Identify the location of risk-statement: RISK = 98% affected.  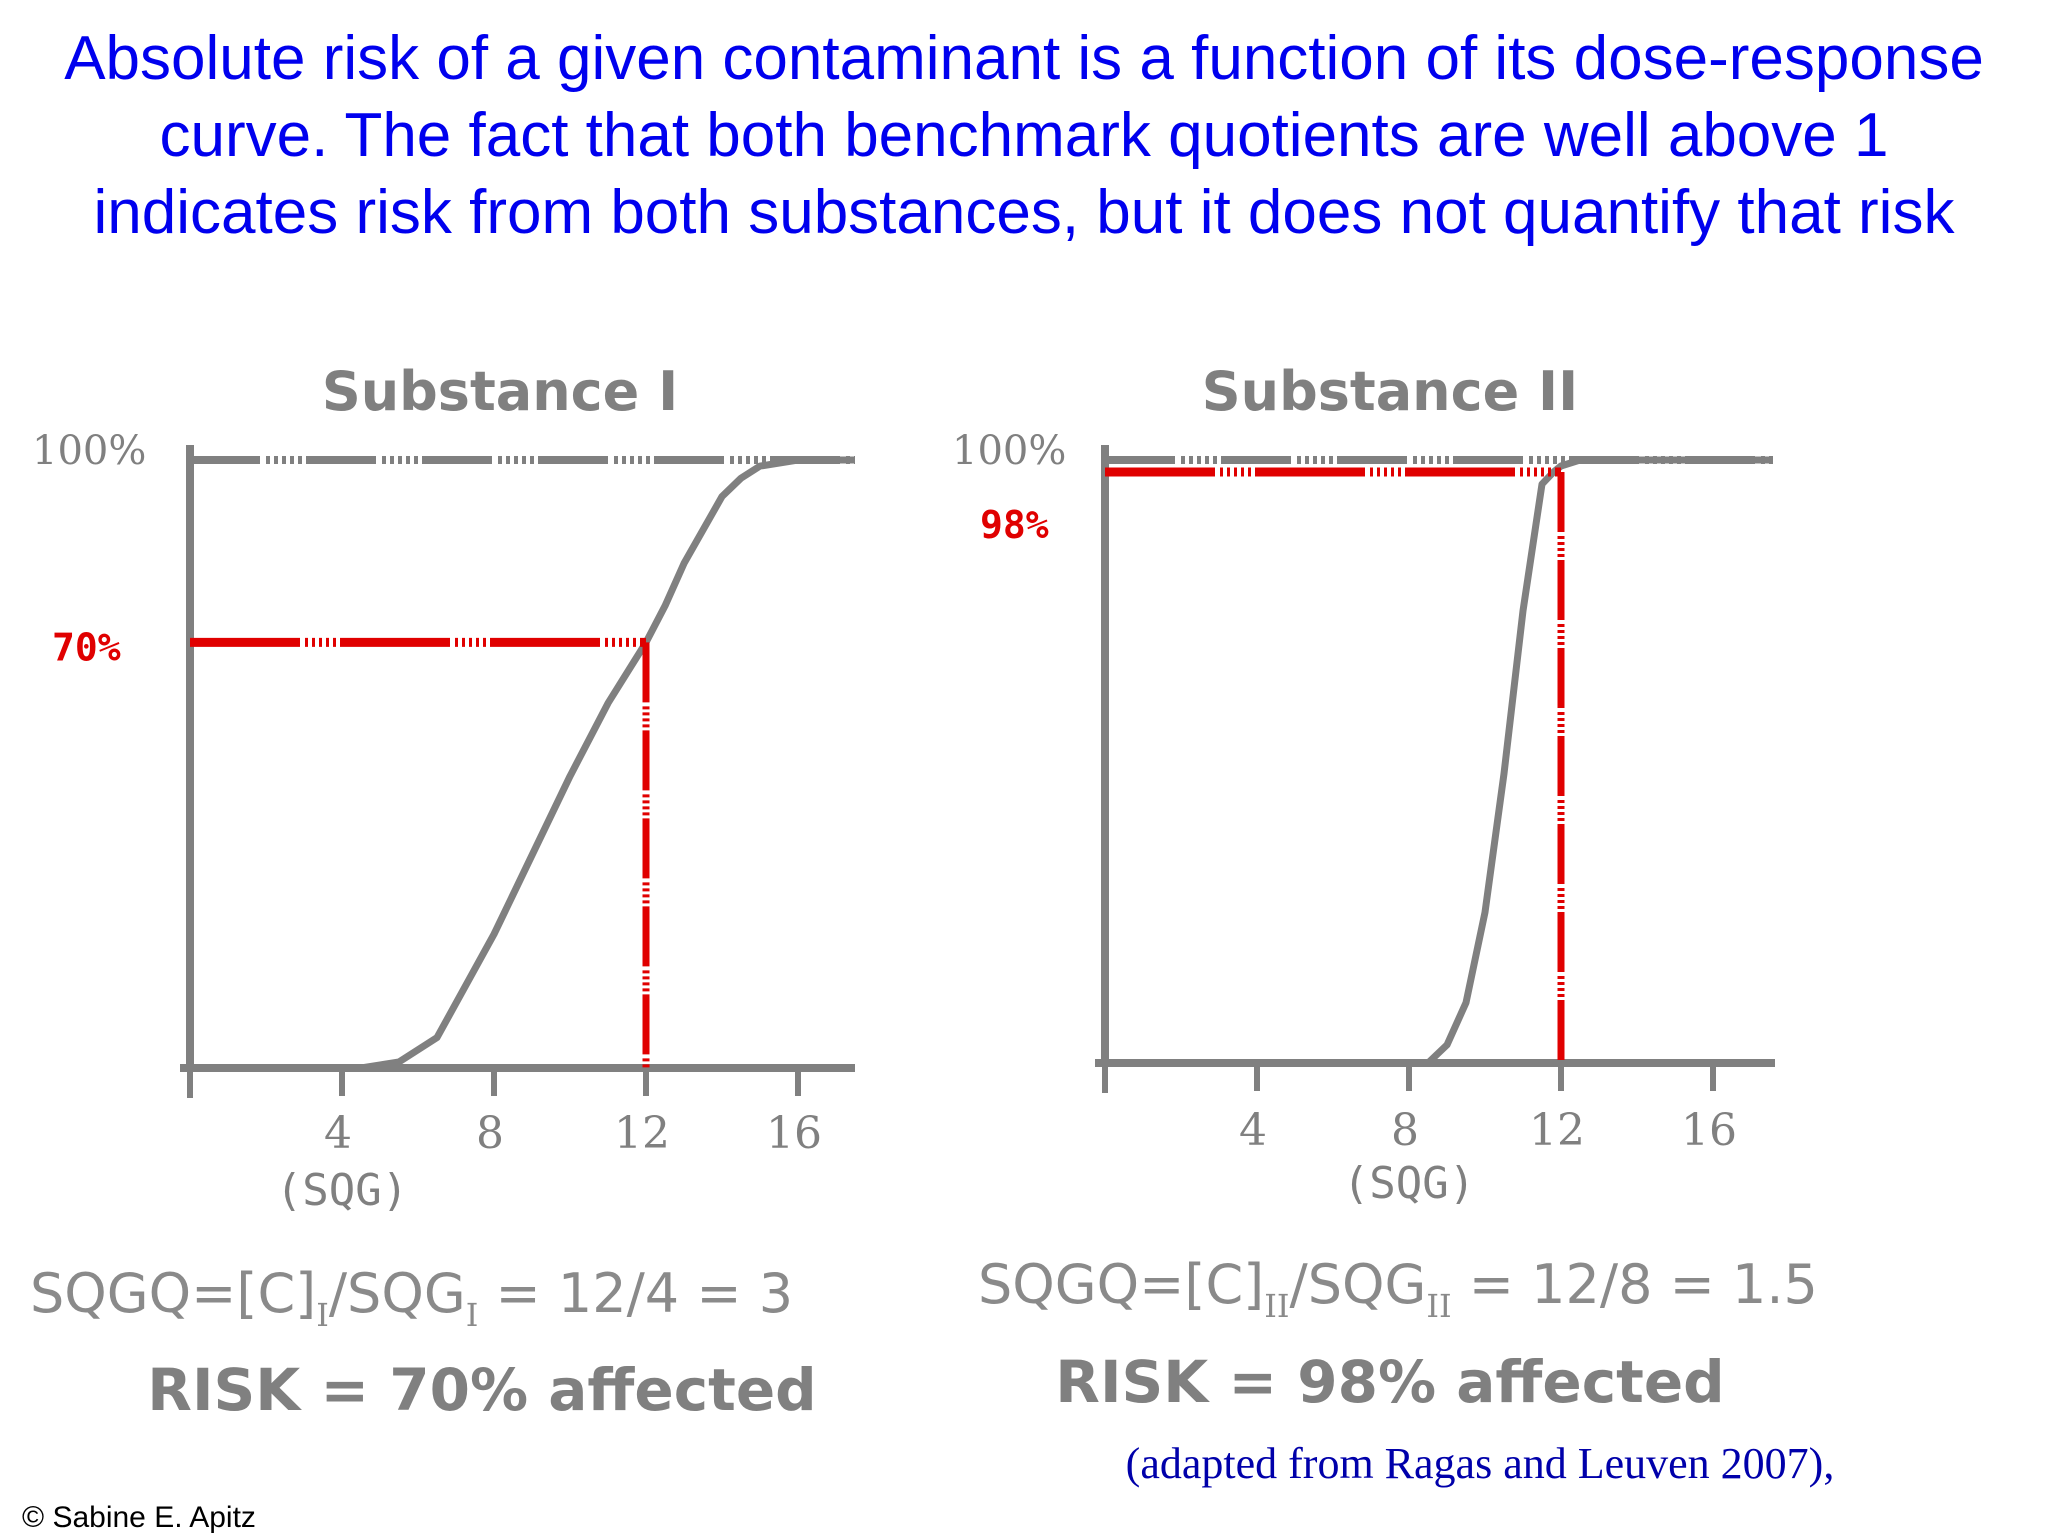
(1389, 1382).